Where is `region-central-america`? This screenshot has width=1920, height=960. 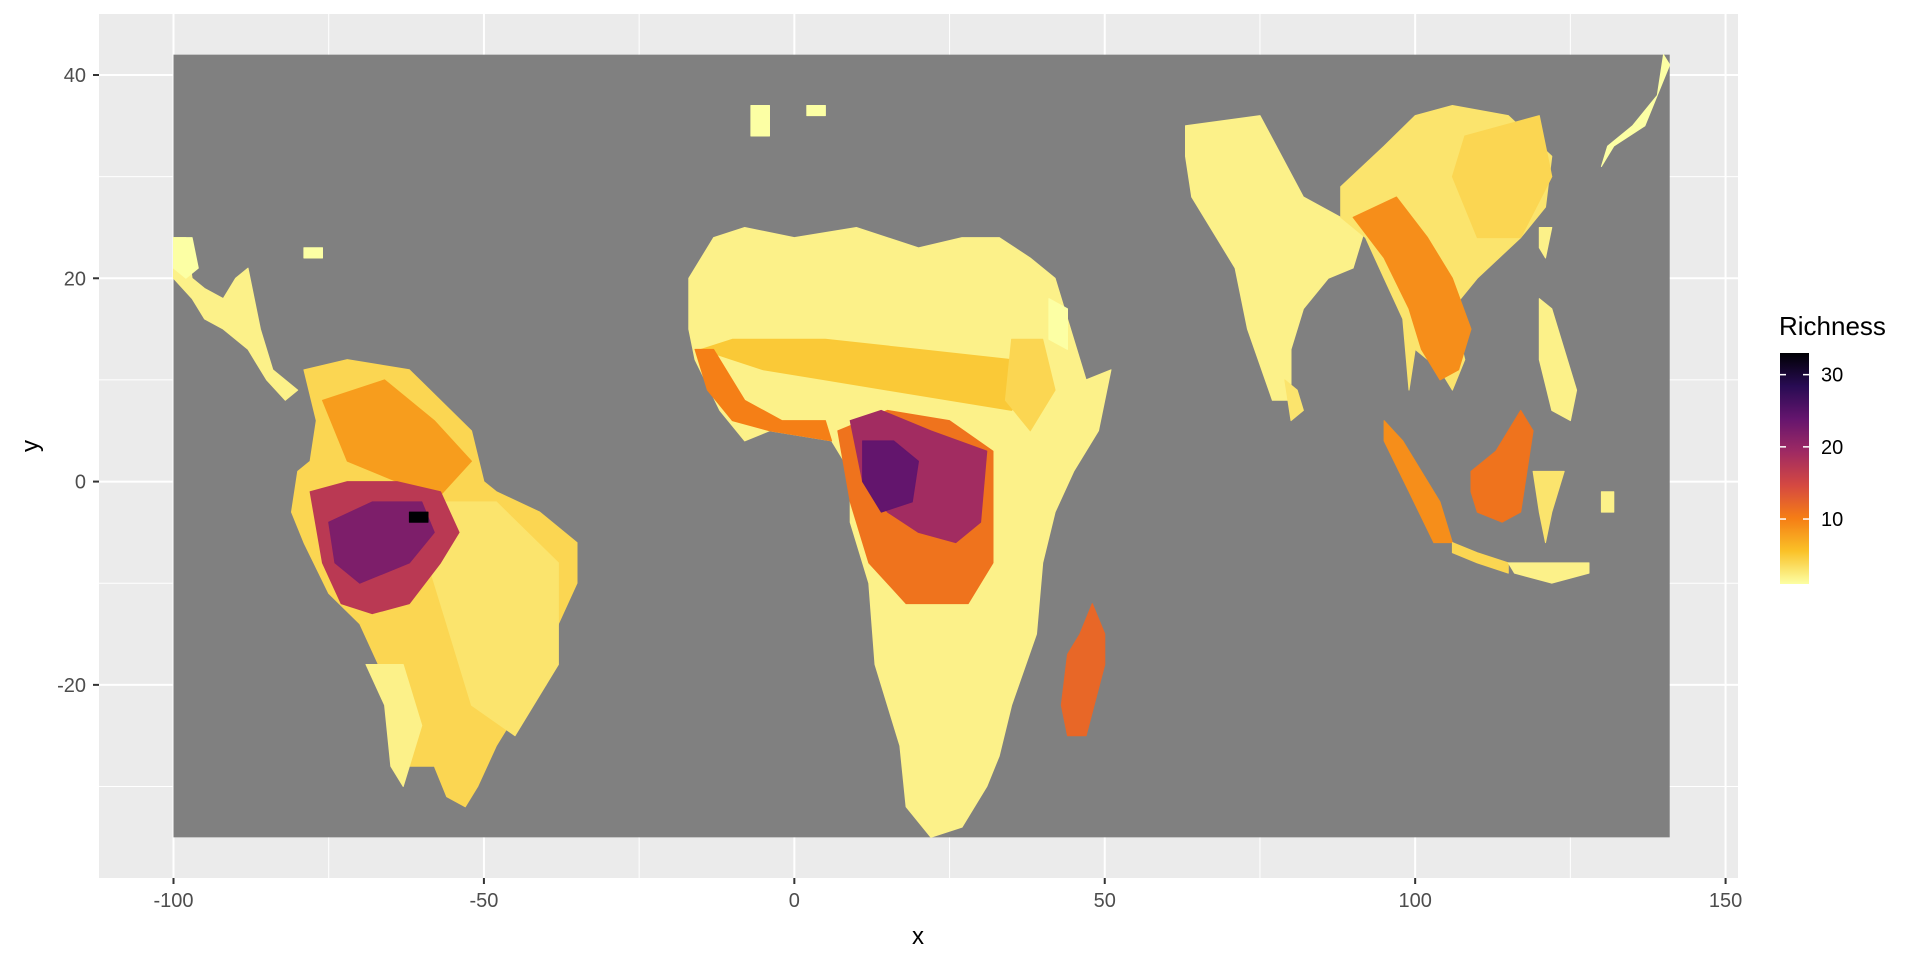 region-central-america is located at coordinates (236, 319).